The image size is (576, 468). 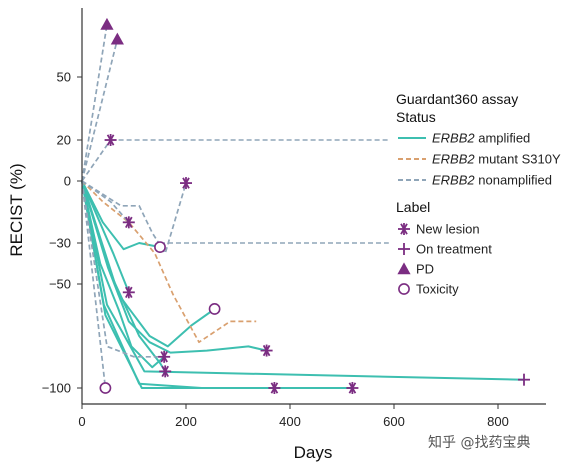 What do you see at coordinates (67, 181) in the screenshot?
I see `y-tick-label: 0` at bounding box center [67, 181].